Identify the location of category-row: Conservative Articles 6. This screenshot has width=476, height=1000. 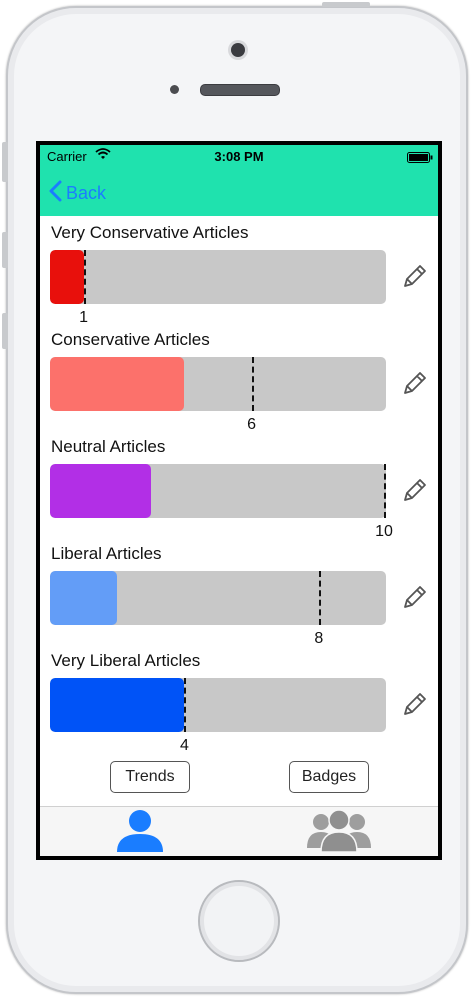
(239, 383).